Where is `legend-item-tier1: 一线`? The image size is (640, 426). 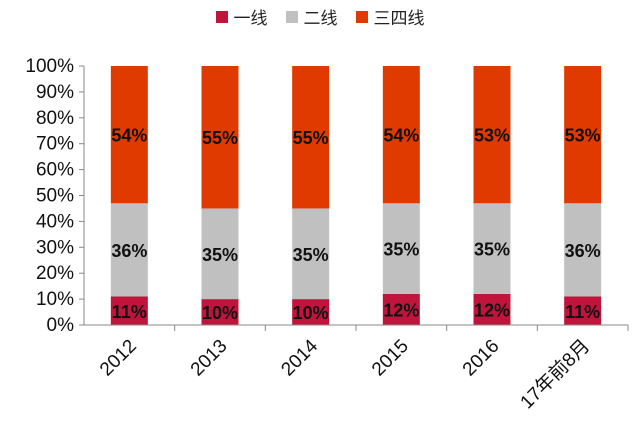 legend-item-tier1: 一线 is located at coordinates (241, 16).